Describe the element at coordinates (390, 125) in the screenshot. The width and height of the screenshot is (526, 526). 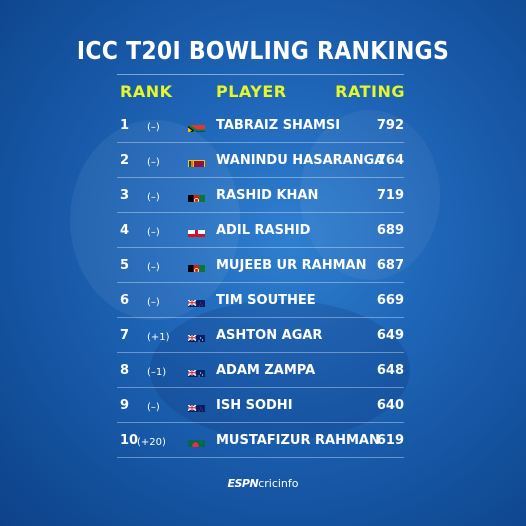
I see `player-rating: 792` at that location.